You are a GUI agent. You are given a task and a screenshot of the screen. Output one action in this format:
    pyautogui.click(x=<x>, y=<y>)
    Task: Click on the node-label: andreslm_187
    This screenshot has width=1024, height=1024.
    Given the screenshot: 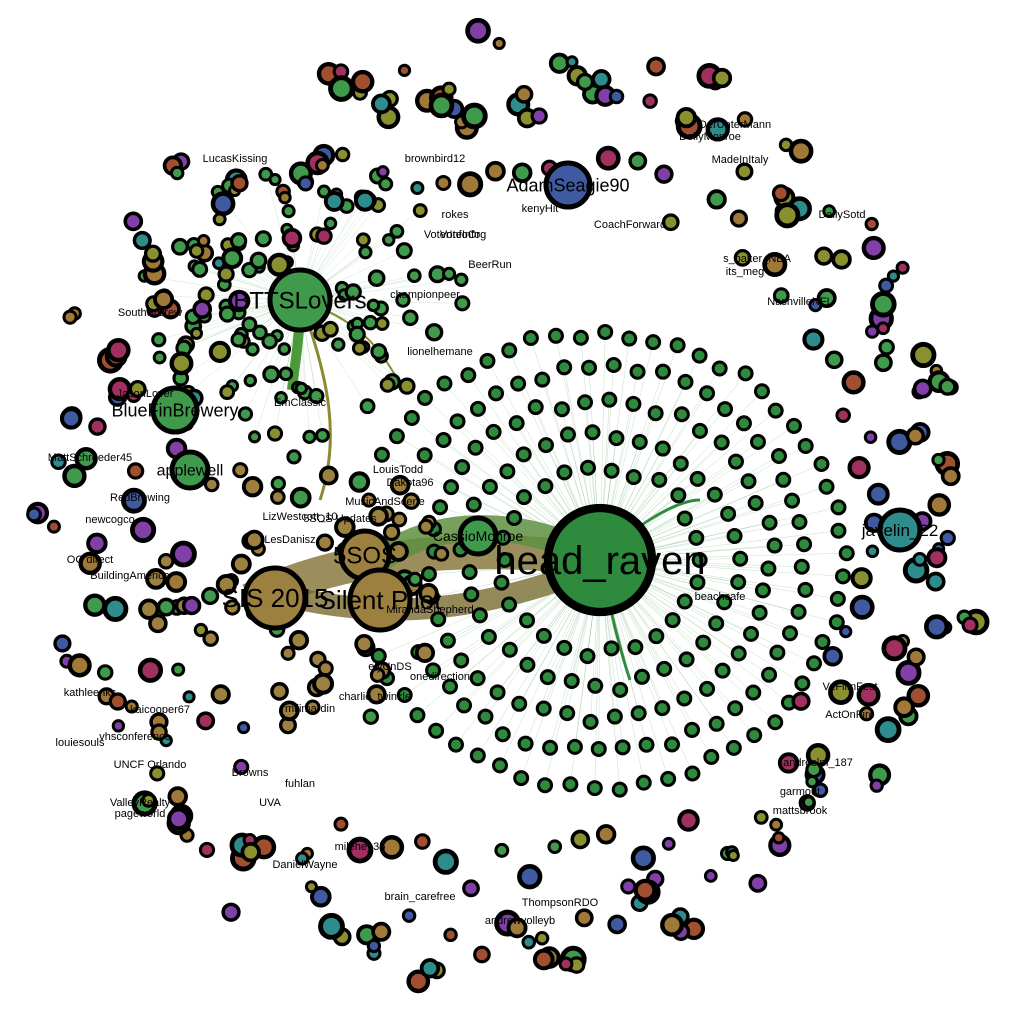 What is the action you would take?
    pyautogui.click(x=818, y=763)
    